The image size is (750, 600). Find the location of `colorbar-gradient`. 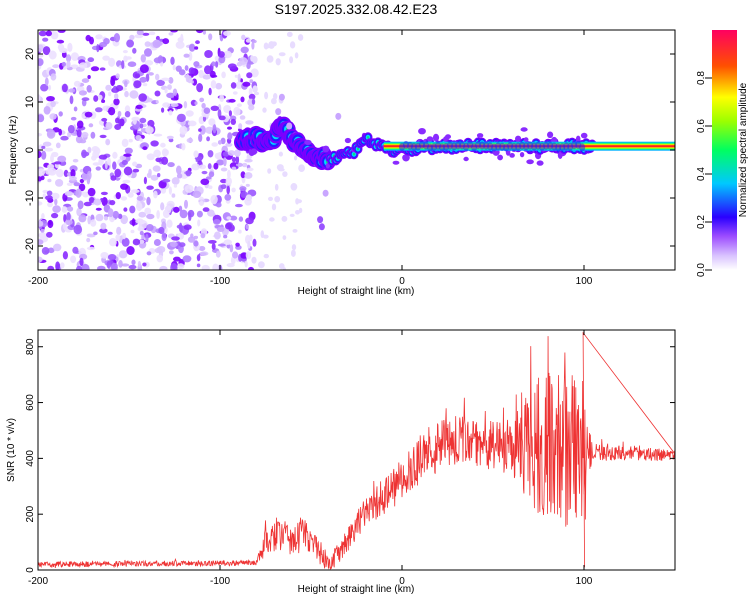

colorbar-gradient is located at coordinates (724, 150).